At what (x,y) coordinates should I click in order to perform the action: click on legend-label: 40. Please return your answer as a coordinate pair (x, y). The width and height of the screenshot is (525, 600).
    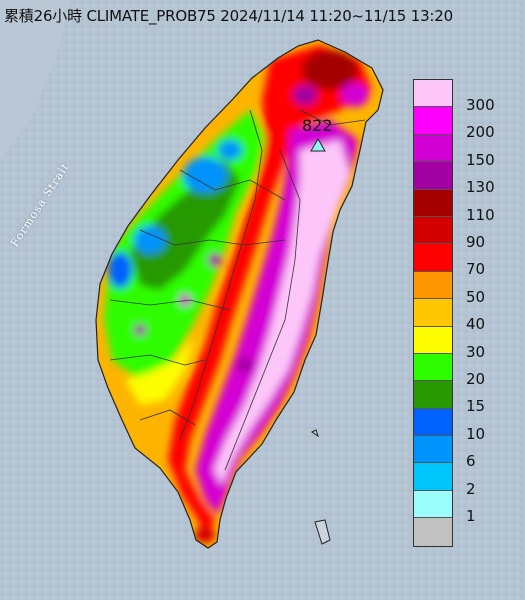
    Looking at the image, I should click on (476, 324).